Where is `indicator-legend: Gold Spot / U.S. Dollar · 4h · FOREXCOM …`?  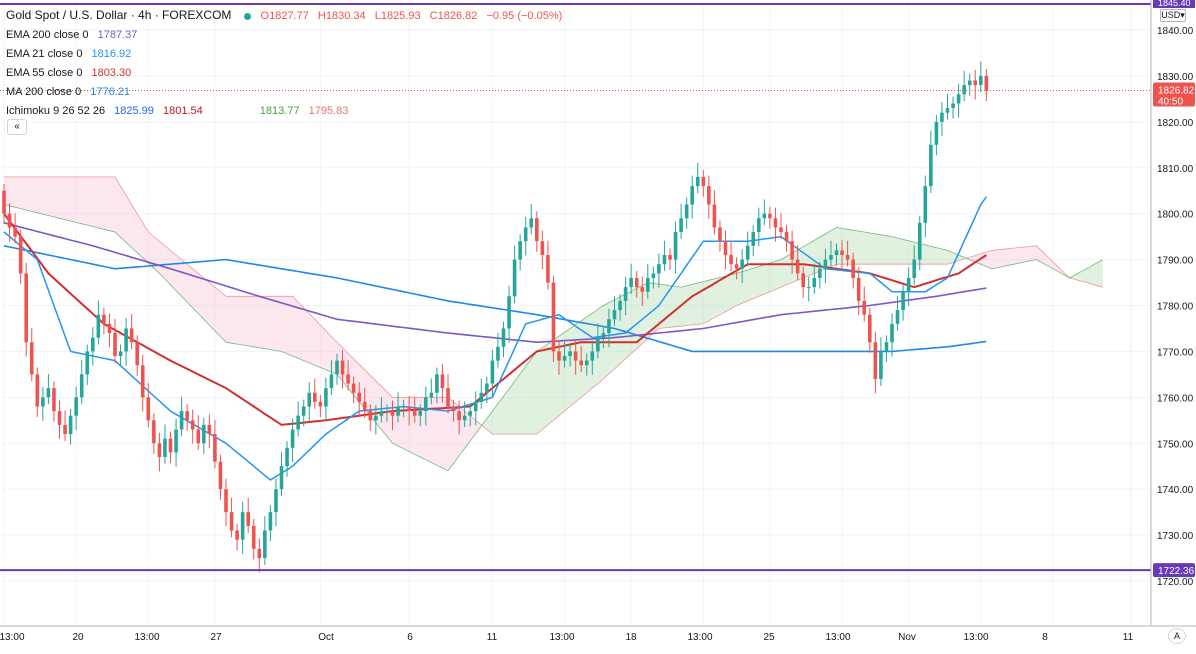
indicator-legend: Gold Spot / U.S. Dollar · 4h · FOREXCOM … is located at coordinates (287, 63).